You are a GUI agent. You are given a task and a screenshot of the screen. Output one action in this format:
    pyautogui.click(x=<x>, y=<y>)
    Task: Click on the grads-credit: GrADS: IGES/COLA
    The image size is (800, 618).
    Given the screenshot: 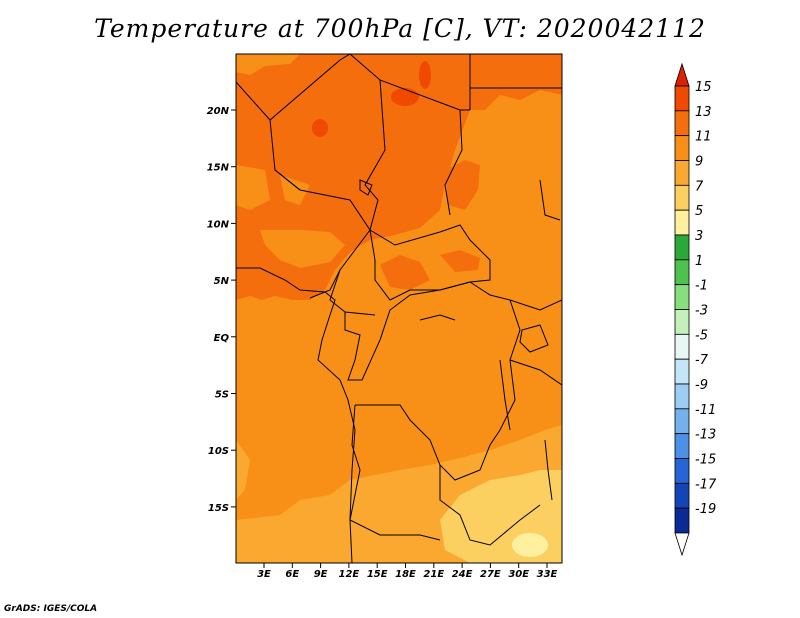 What is the action you would take?
    pyautogui.click(x=51, y=609)
    